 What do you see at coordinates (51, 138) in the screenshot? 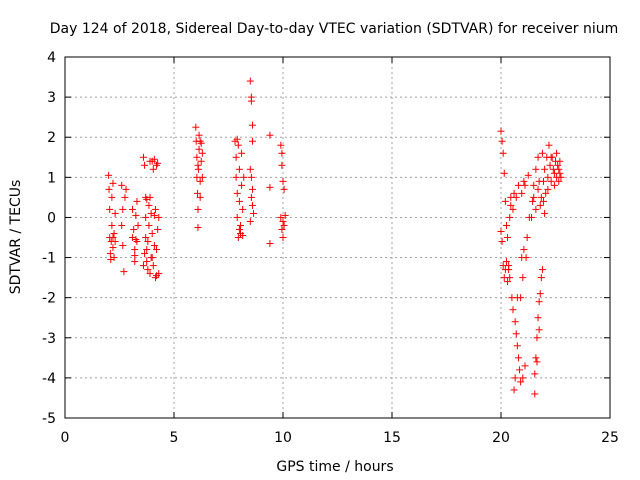
I see `y-tick-label: 2` at bounding box center [51, 138].